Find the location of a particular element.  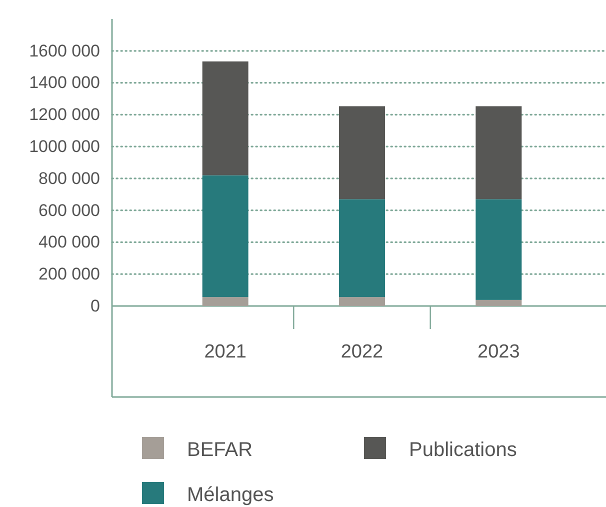

y-tick-label: 1600 000 is located at coordinates (64, 50).